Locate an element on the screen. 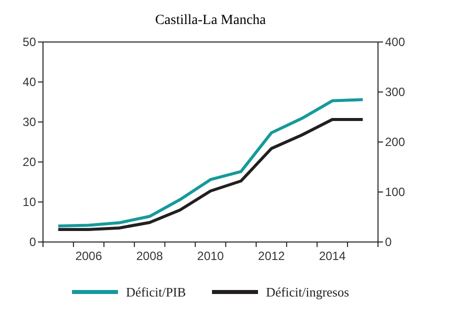  y-tick-label: 10 is located at coordinates (29, 202).